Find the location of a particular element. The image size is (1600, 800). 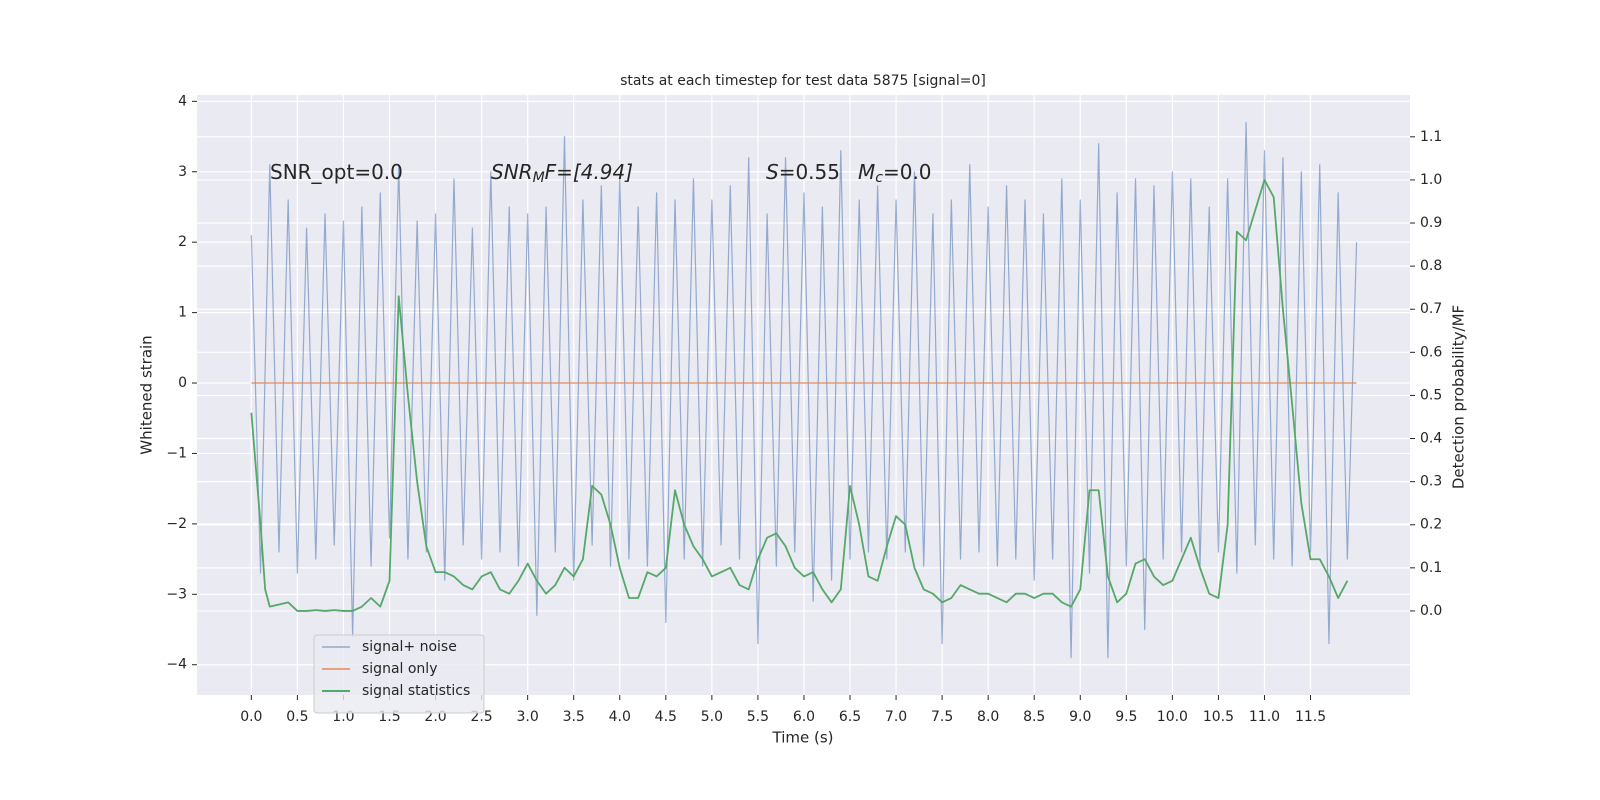

y2-tick-label: 0.3 is located at coordinates (1431, 482).